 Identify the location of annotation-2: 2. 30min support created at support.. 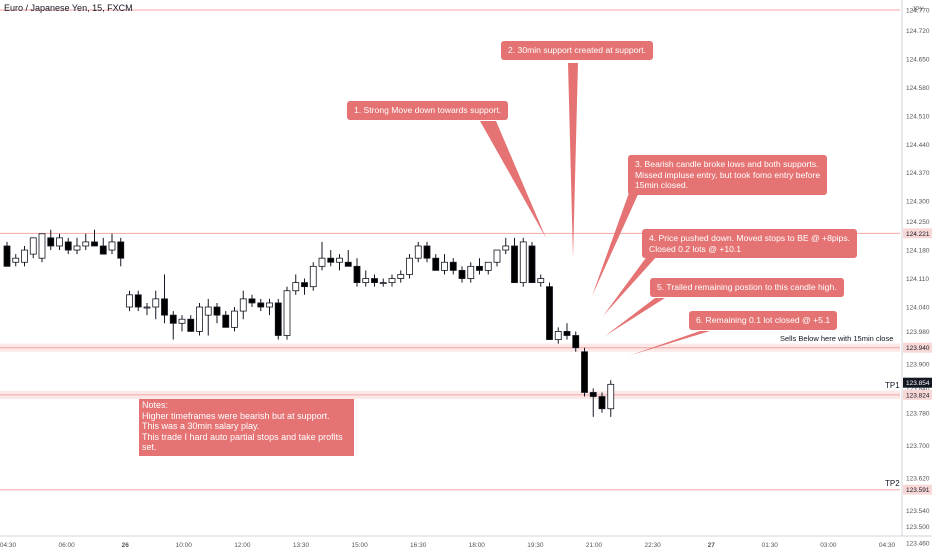
(577, 50).